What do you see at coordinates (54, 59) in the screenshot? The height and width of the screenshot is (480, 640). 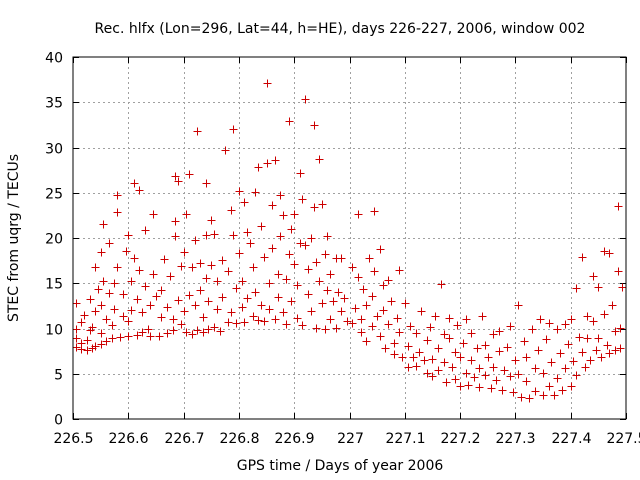 I see `y-tick-label: 40` at bounding box center [54, 59].